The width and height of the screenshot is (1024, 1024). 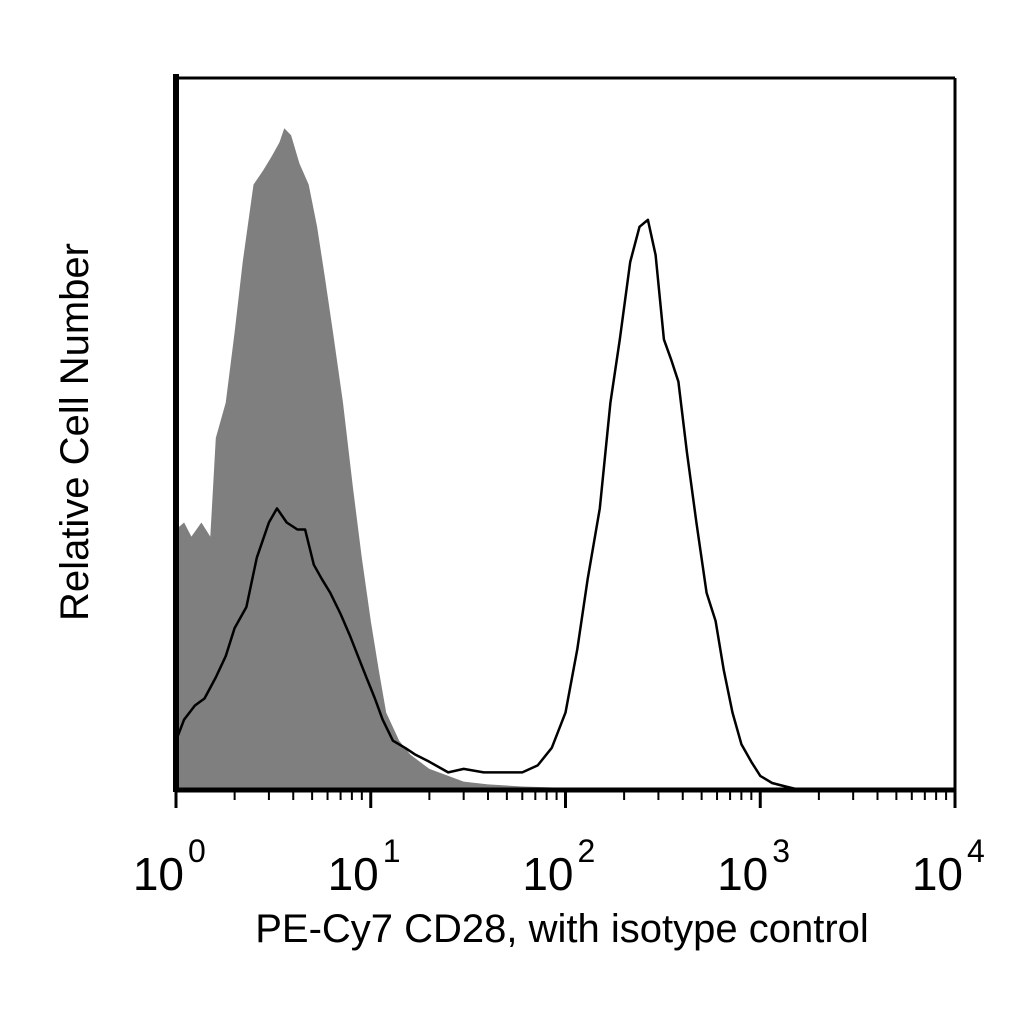 I want to click on x-tick-label: 10 1, so click(x=364, y=866).